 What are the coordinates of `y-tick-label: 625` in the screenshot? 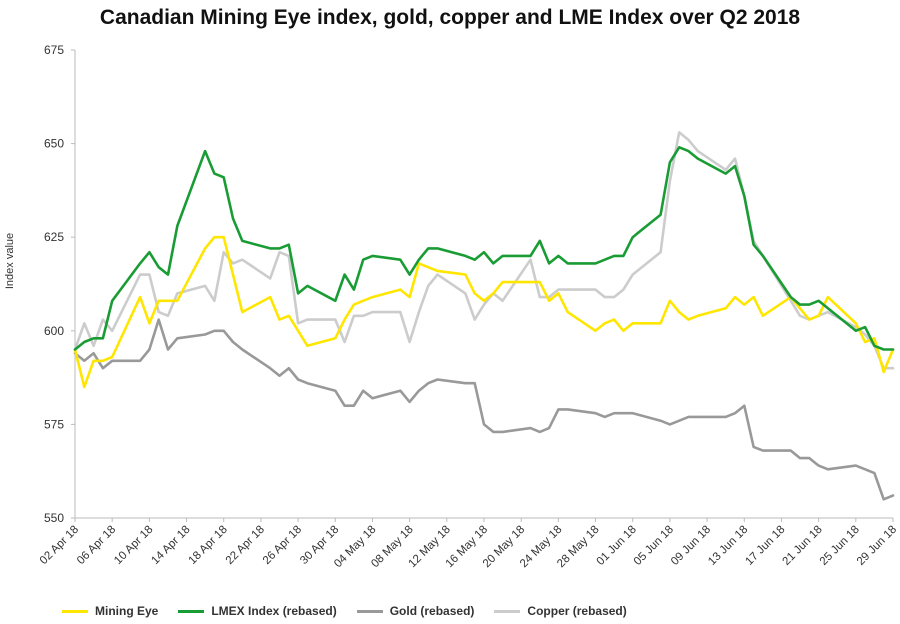 It's located at (54, 237).